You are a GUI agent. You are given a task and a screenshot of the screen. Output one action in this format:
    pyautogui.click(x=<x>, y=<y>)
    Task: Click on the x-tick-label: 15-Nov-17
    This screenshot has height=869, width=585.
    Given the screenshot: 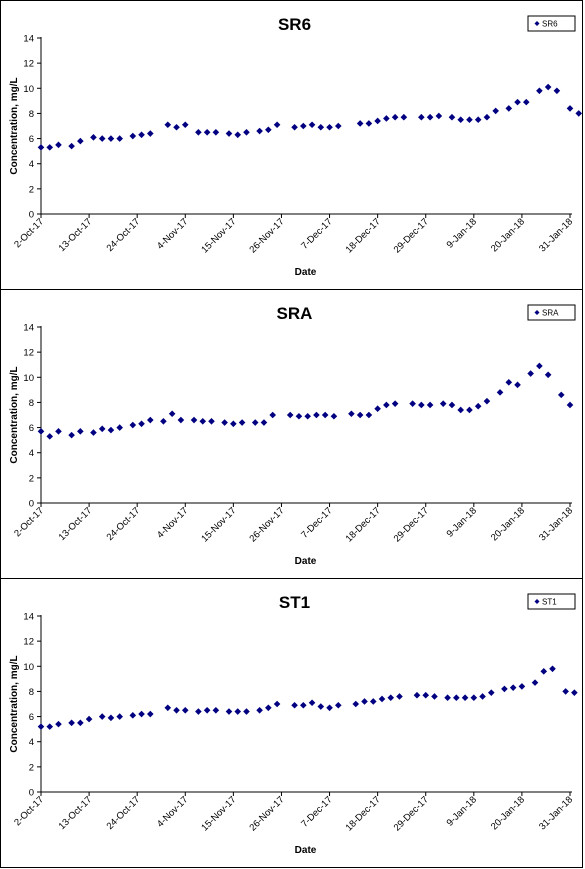 What is the action you would take?
    pyautogui.click(x=218, y=813)
    